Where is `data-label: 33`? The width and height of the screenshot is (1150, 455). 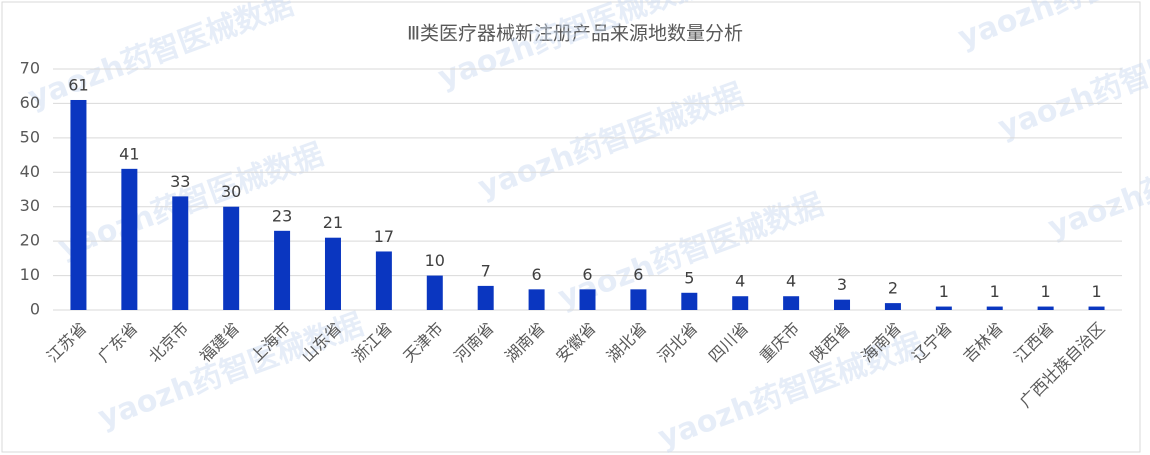
data-label: 33 is located at coordinates (180, 181).